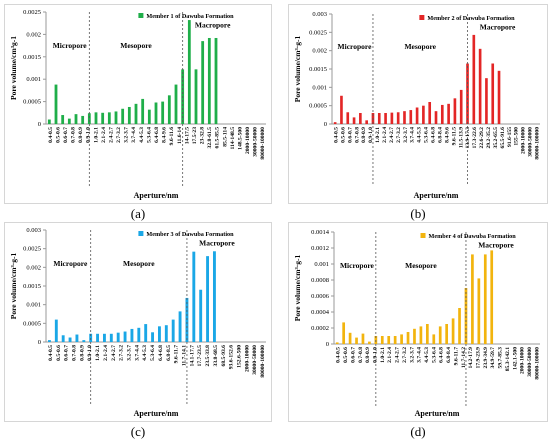  What do you see at coordinates (318, 69) in the screenshot?
I see `y-tick-label: 0.0015` at bounding box center [318, 69].